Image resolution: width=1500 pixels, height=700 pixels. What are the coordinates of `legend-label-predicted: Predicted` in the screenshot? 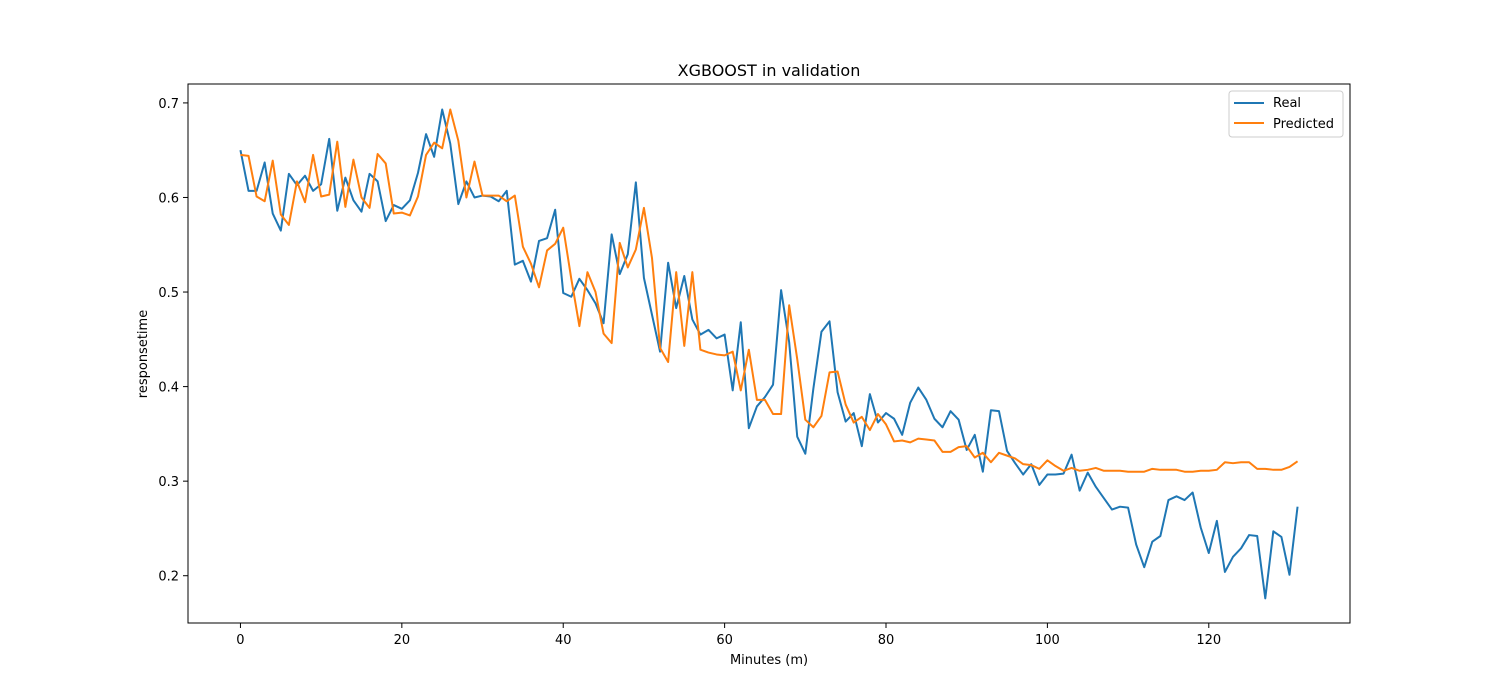 It's located at (1303, 124).